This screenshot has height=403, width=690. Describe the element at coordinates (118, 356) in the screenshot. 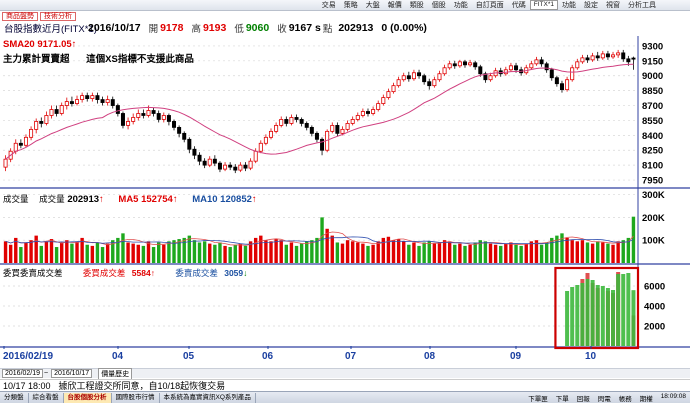

I see `x-tick-label: 04` at that location.